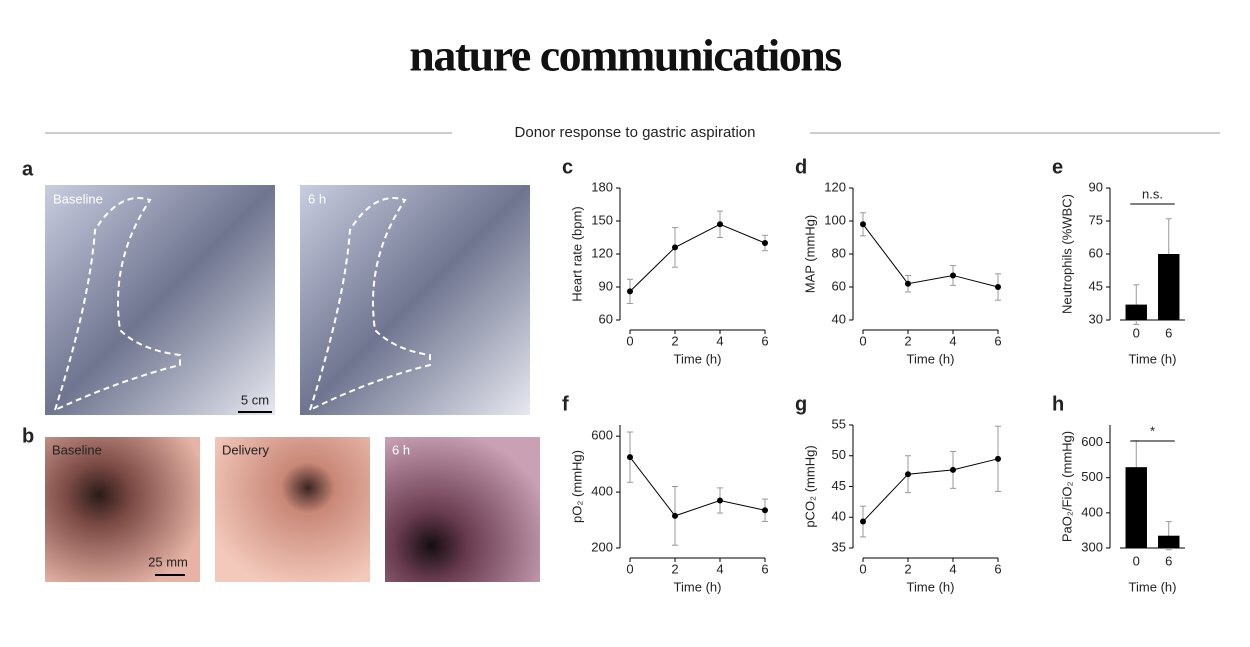 The height and width of the screenshot is (647, 1250). I want to click on y-axis-label: PaO₂/FiO₂ (mmHg), so click(1066, 486).